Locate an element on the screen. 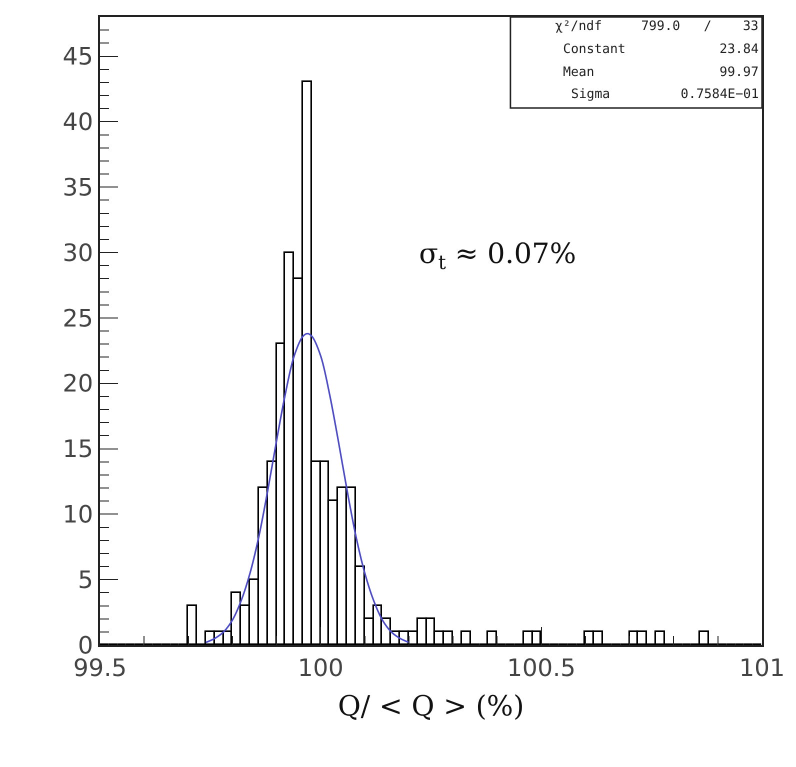 The width and height of the screenshot is (796, 767). annotation: Mean 99.97 is located at coordinates (661, 72).